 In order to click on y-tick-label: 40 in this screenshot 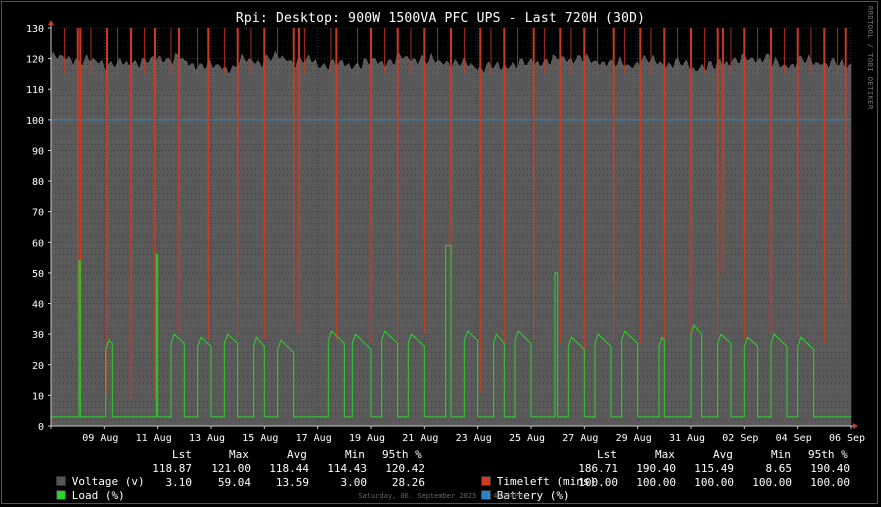, I will do `click(38, 305)`.